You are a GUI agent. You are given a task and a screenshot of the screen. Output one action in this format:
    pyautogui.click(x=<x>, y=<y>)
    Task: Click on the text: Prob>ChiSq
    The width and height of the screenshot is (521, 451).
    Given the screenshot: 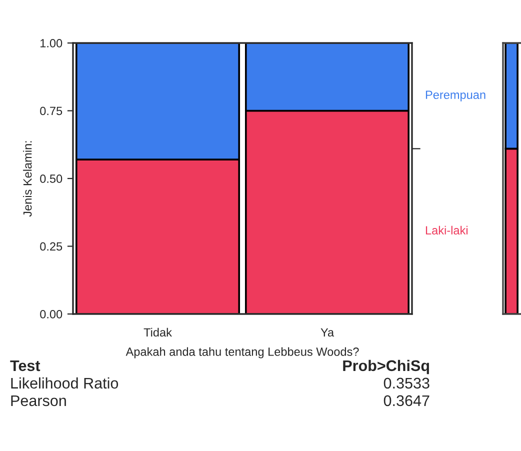 What is the action you would take?
    pyautogui.click(x=386, y=367)
    